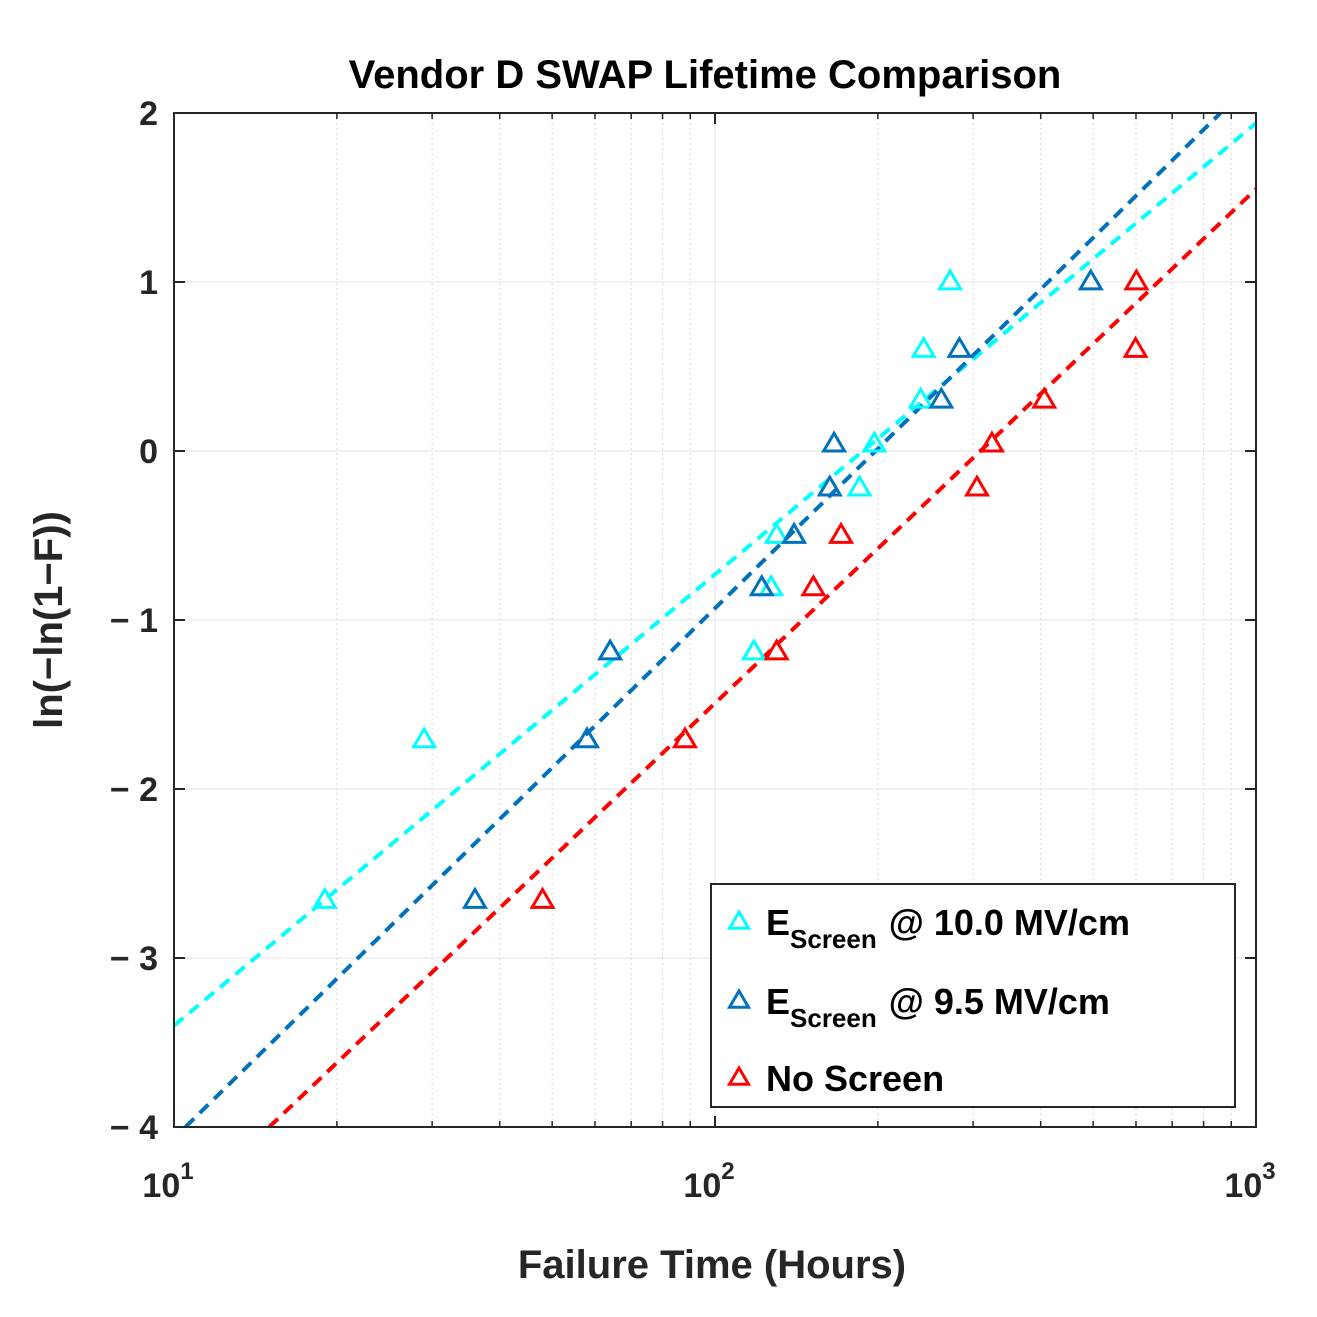  I want to click on y-tick-label: − 3, so click(134, 959).